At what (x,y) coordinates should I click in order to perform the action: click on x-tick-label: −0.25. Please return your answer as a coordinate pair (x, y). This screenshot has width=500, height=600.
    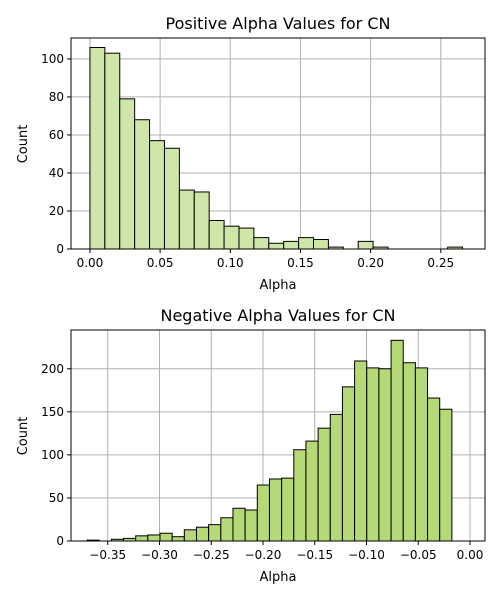
    Looking at the image, I should click on (211, 555).